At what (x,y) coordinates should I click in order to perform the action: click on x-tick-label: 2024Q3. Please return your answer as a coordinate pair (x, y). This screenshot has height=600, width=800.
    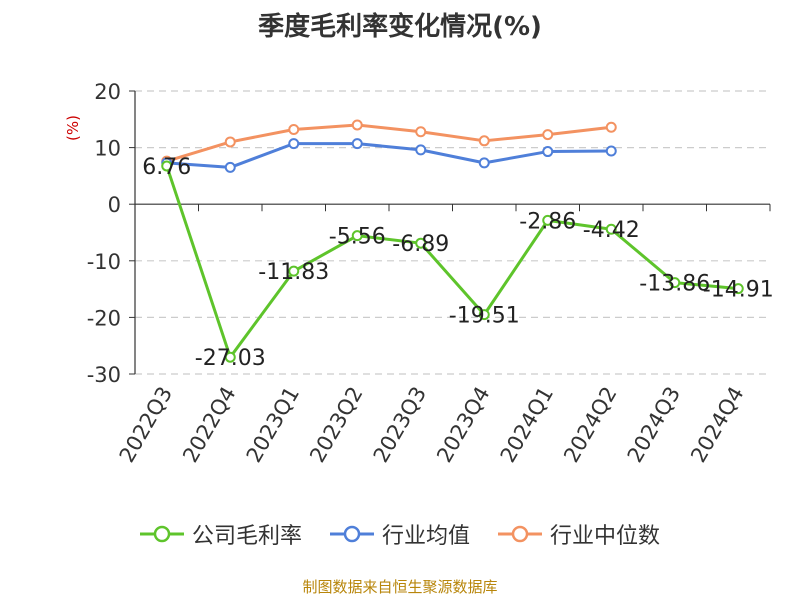
    Looking at the image, I should click on (654, 425).